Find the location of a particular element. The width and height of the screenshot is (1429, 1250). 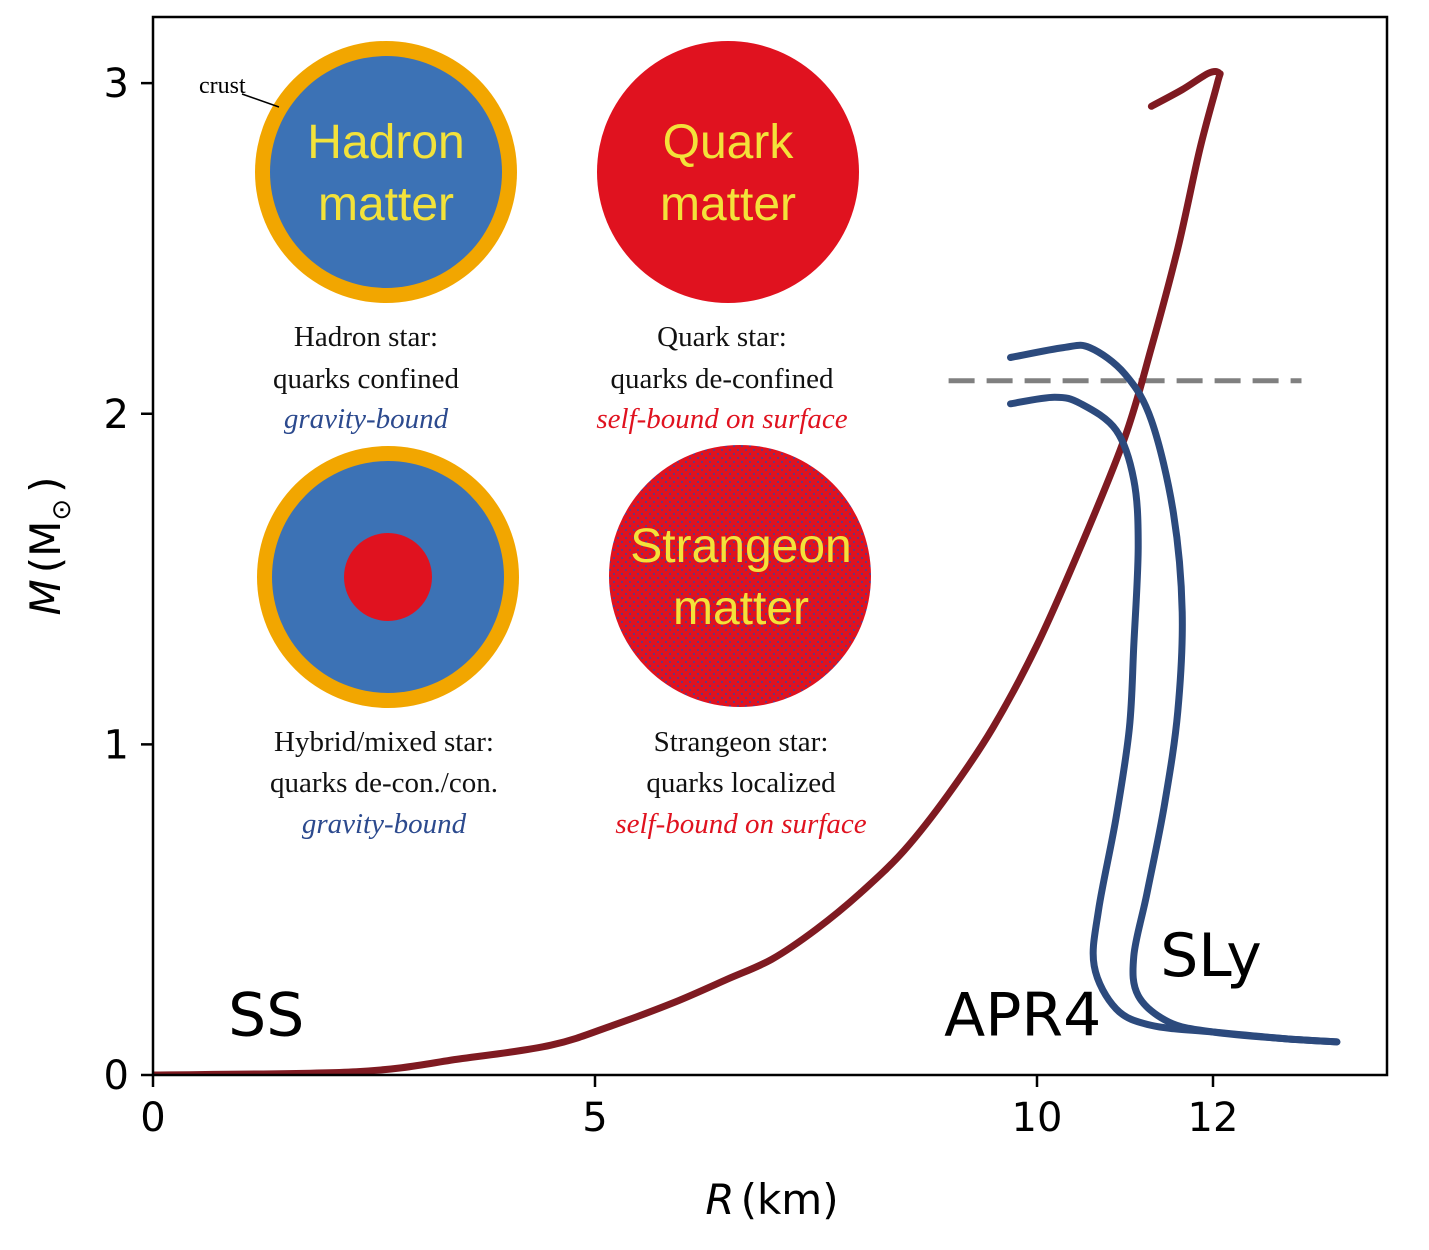

x-axis-variable: R is located at coordinates (719, 1199).